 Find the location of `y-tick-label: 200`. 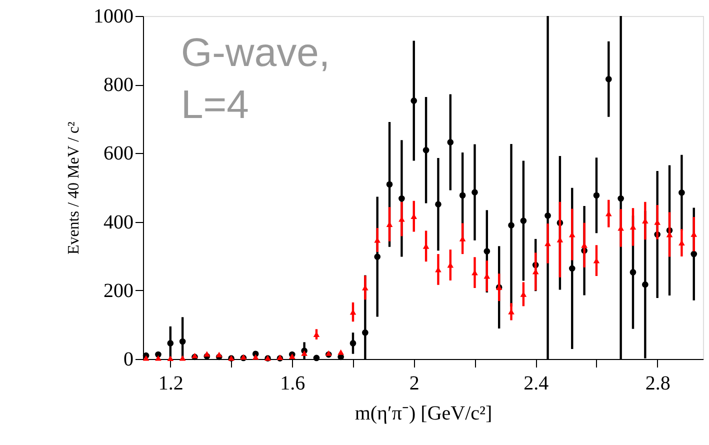

y-tick-label: 200 is located at coordinates (119, 291).